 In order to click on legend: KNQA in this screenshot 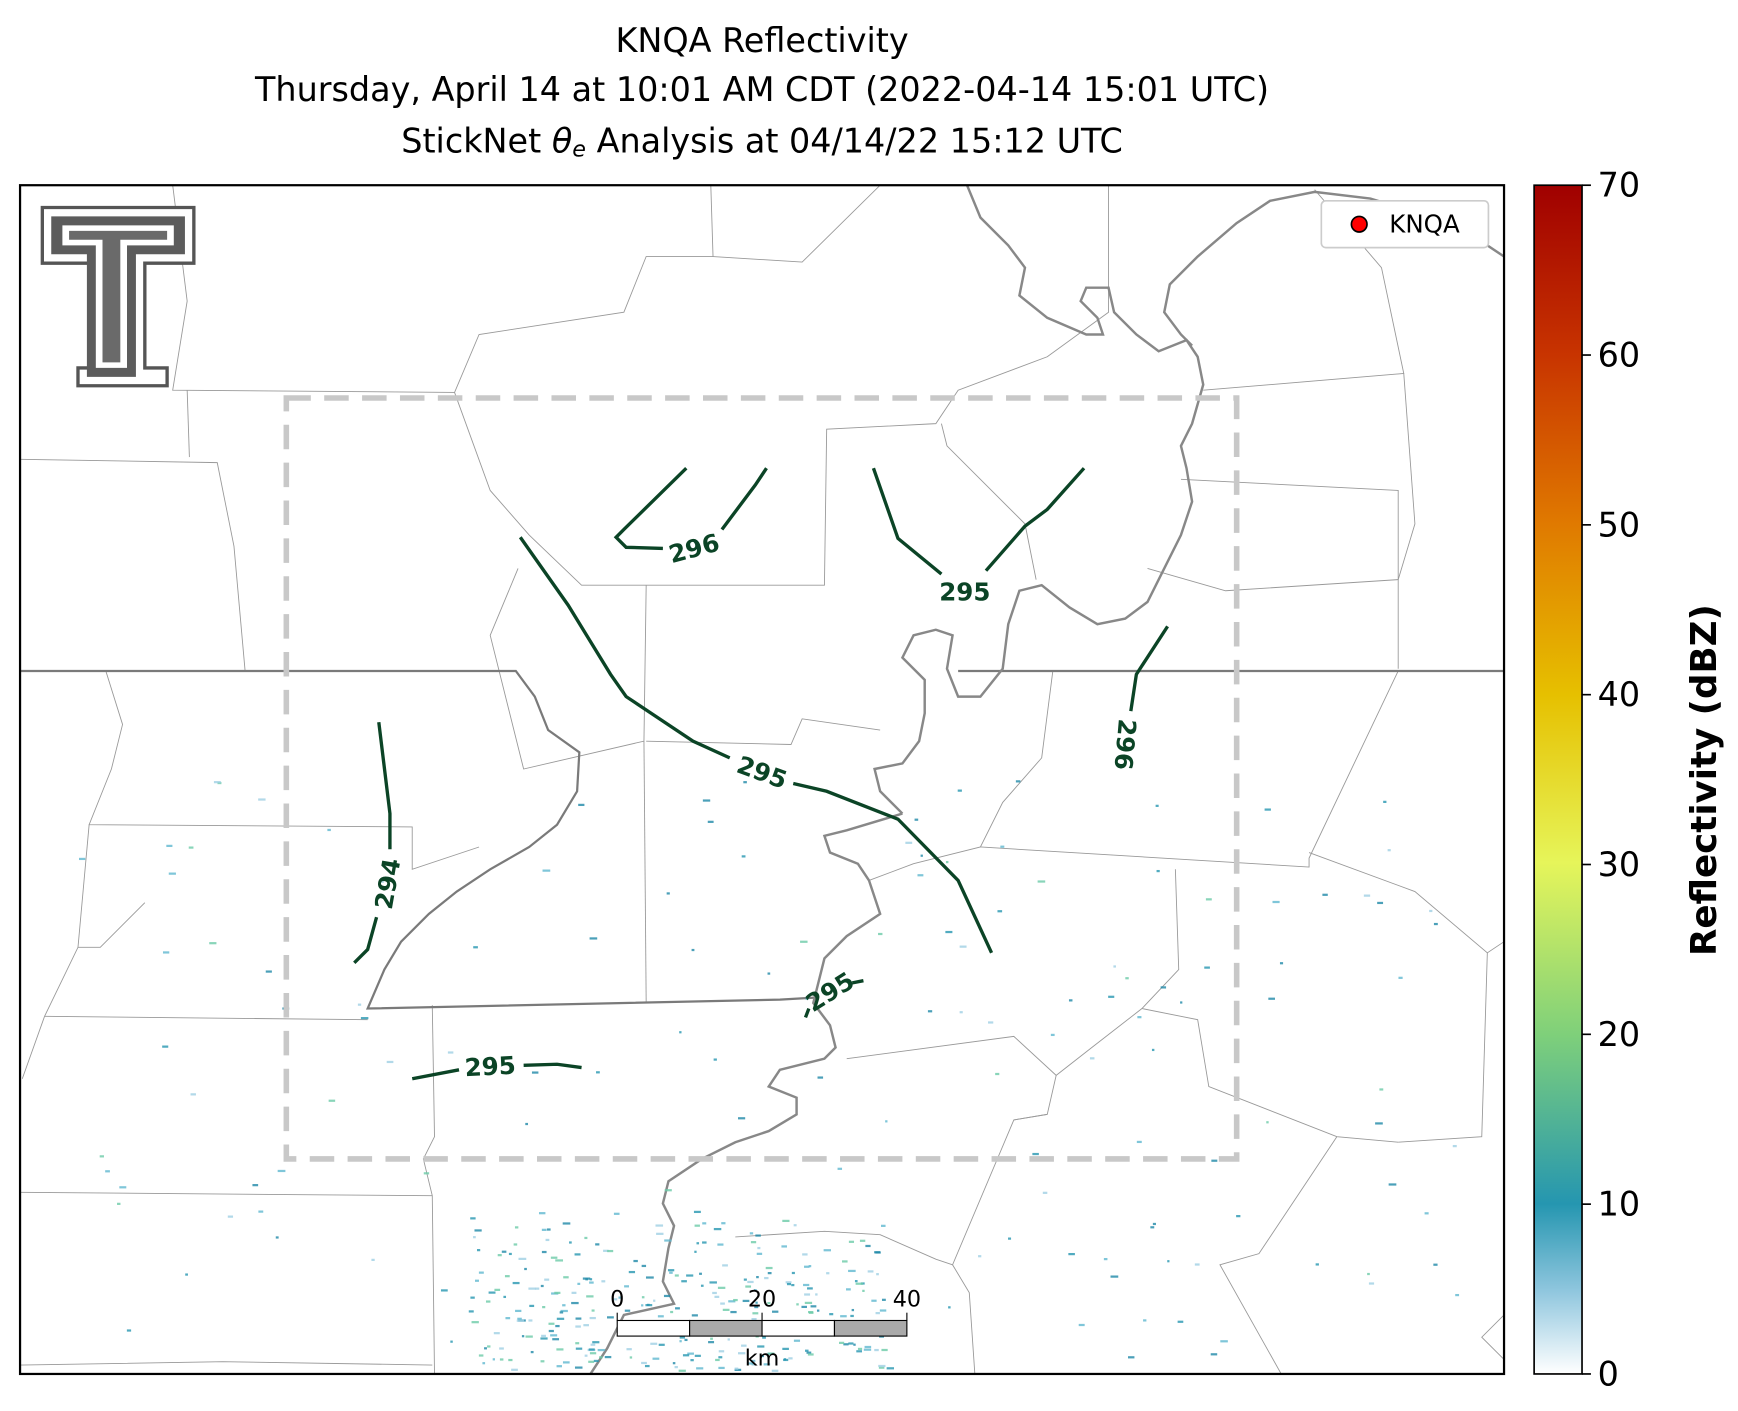, I will do `click(1405, 224)`.